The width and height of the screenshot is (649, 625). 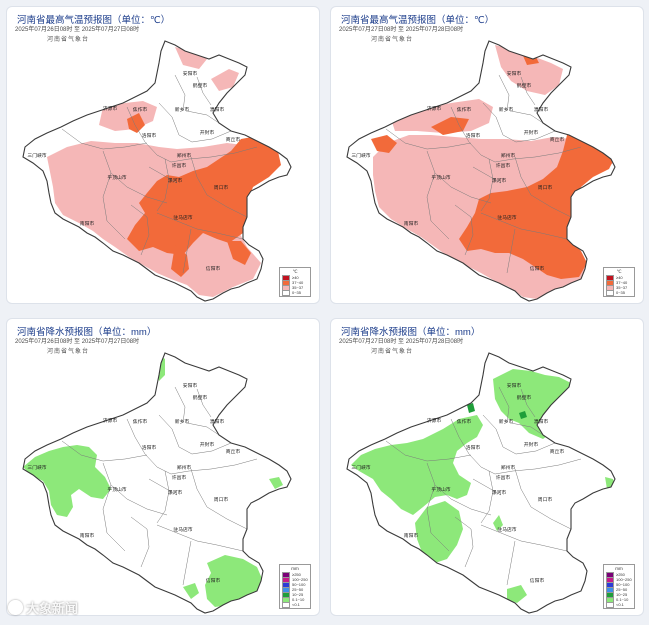 I want to click on legend-label: 37~40, so click(x=622, y=282).